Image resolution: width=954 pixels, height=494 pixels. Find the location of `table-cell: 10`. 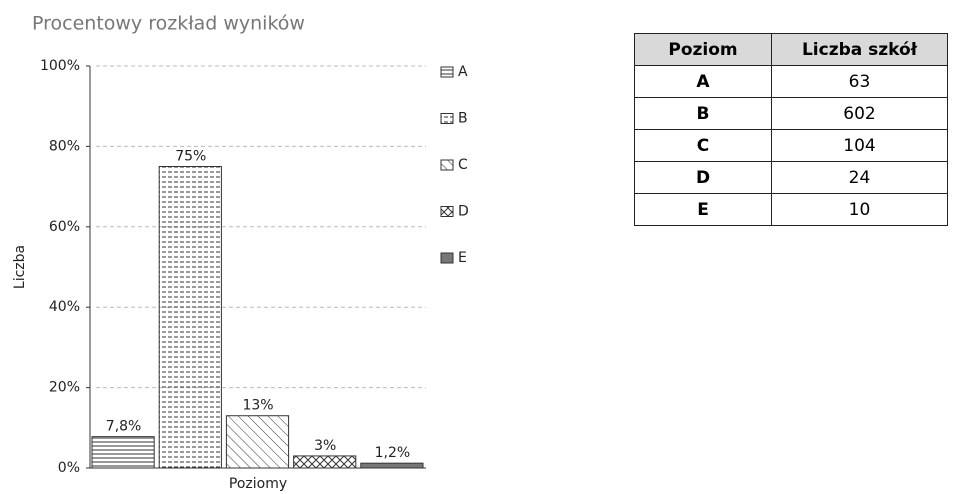

table-cell: 10 is located at coordinates (859, 209).